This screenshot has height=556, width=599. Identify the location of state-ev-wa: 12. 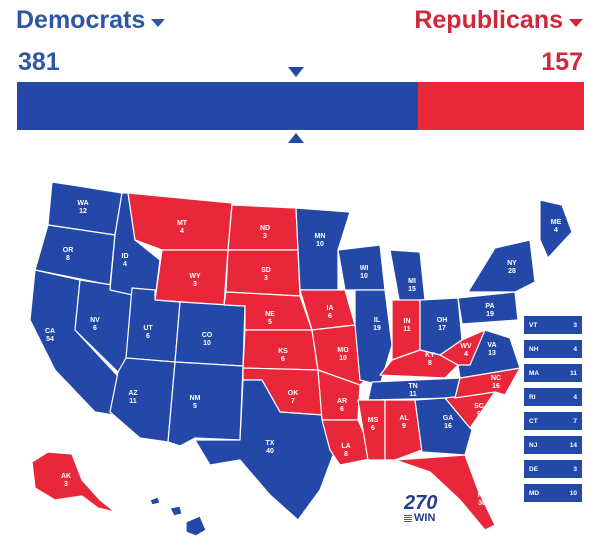
(83, 211).